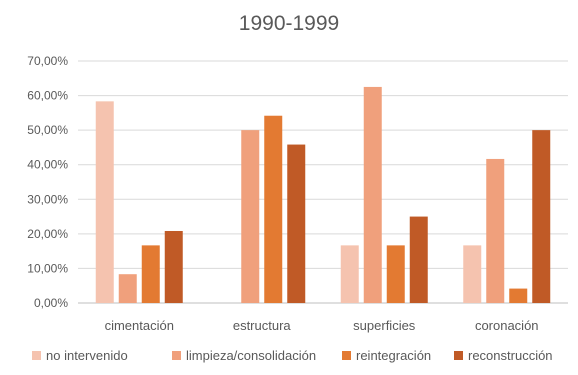  Describe the element at coordinates (87, 355) in the screenshot. I see `legend-label: no intervenido` at that location.